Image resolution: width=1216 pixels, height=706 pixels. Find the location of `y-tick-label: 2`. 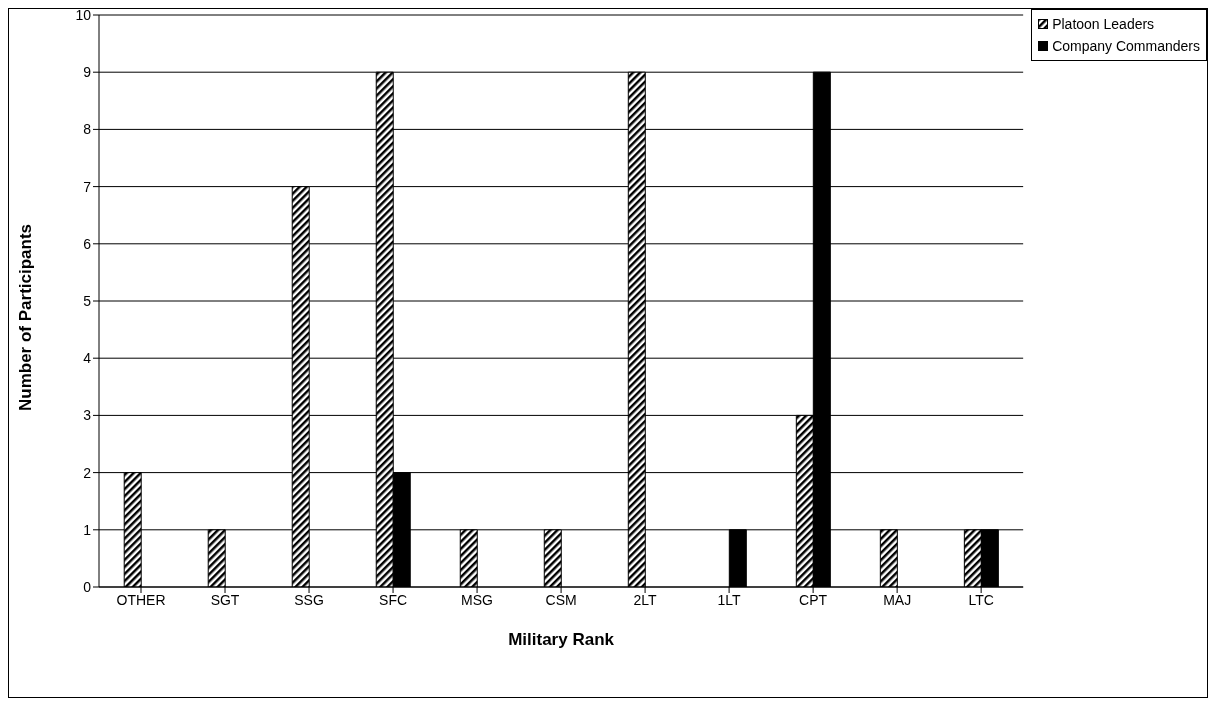

y-tick-label: 2 is located at coordinates (87, 472).